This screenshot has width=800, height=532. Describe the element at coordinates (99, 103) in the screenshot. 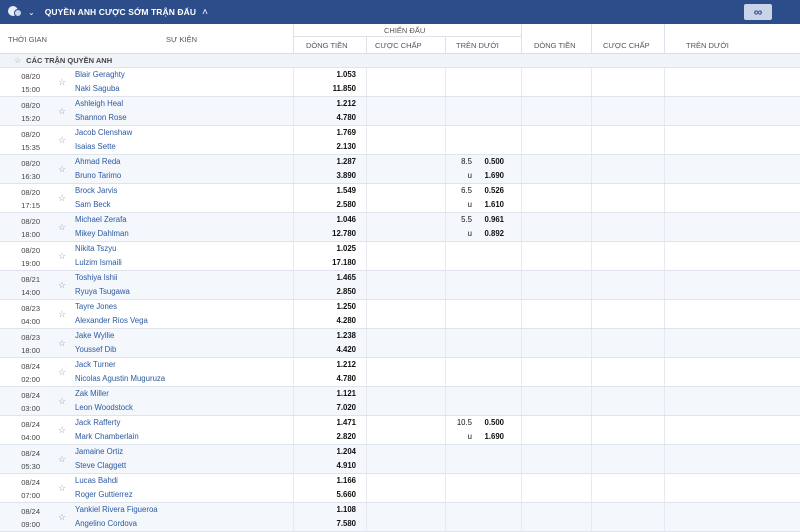

I see `home-fighter: Ashleigh Heal` at that location.